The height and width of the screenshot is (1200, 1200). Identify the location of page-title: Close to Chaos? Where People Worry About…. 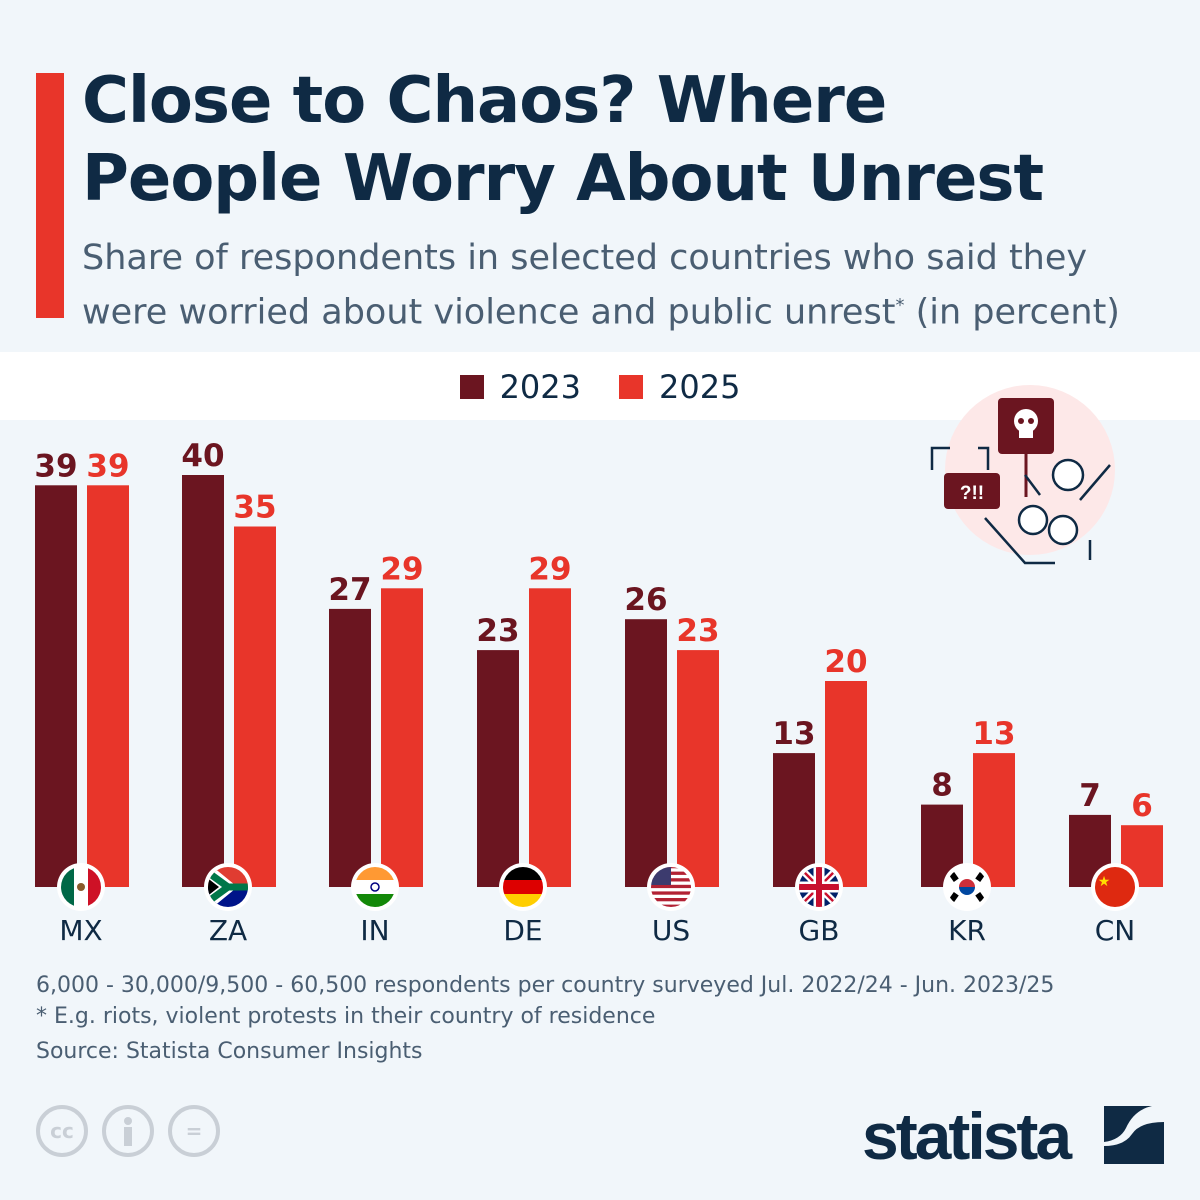
(563, 140).